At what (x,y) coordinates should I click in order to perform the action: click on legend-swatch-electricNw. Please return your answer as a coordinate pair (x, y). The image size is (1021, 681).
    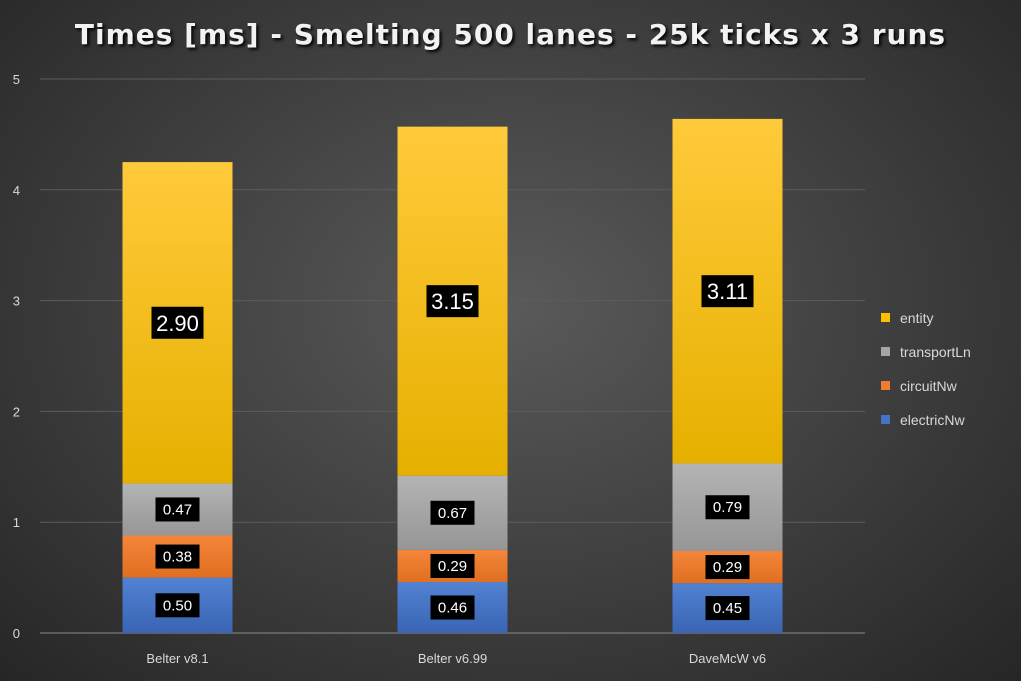
    Looking at the image, I should click on (885, 419).